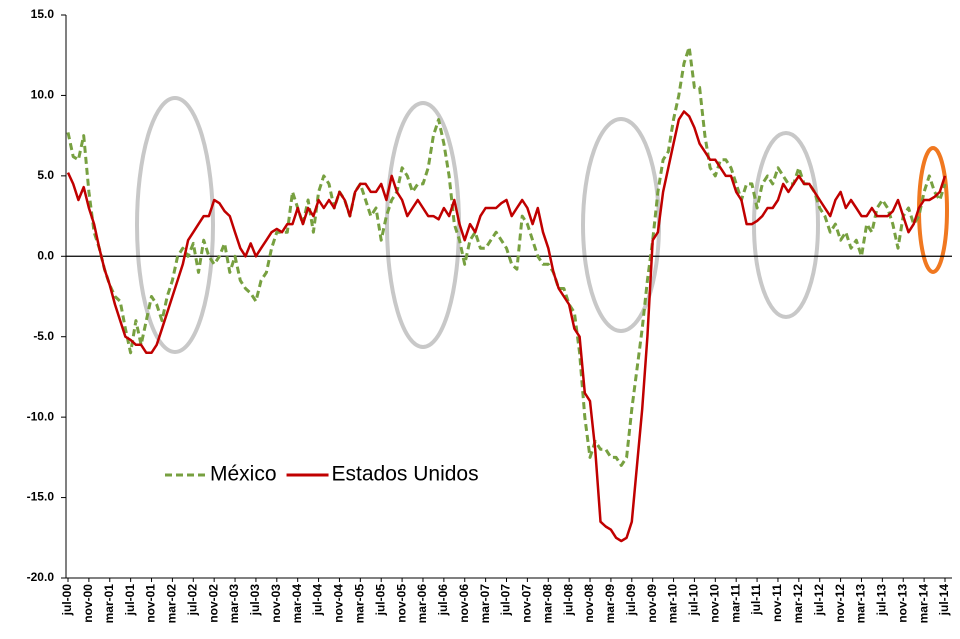 This screenshot has width=960, height=639. What do you see at coordinates (43, 336) in the screenshot?
I see `y-tick-label: -5.0` at bounding box center [43, 336].